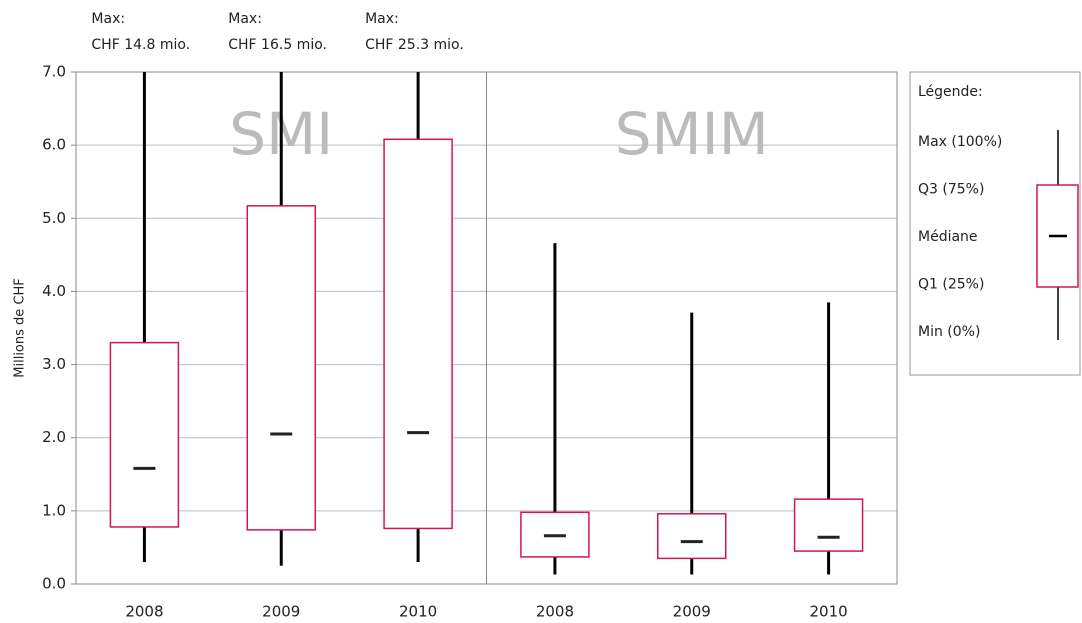 This screenshot has width=1082, height=623. What do you see at coordinates (54, 510) in the screenshot?
I see `y-tick-label: 1.0` at bounding box center [54, 510].